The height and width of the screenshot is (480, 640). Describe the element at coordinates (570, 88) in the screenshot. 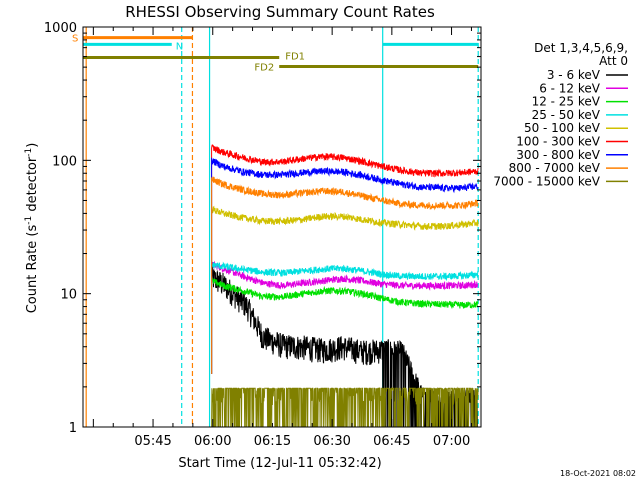

I see `legend-label: 6 - 12 keV` at that location.